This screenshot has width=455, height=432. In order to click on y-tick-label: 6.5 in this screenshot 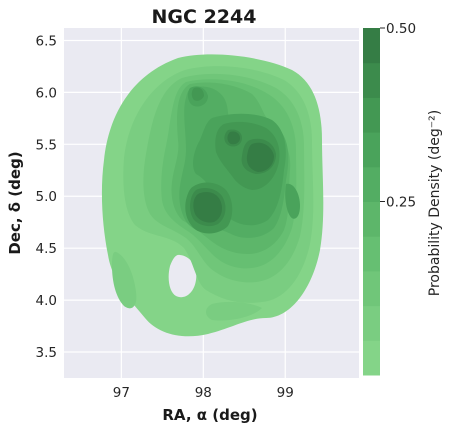, I will do `click(46, 41)`.